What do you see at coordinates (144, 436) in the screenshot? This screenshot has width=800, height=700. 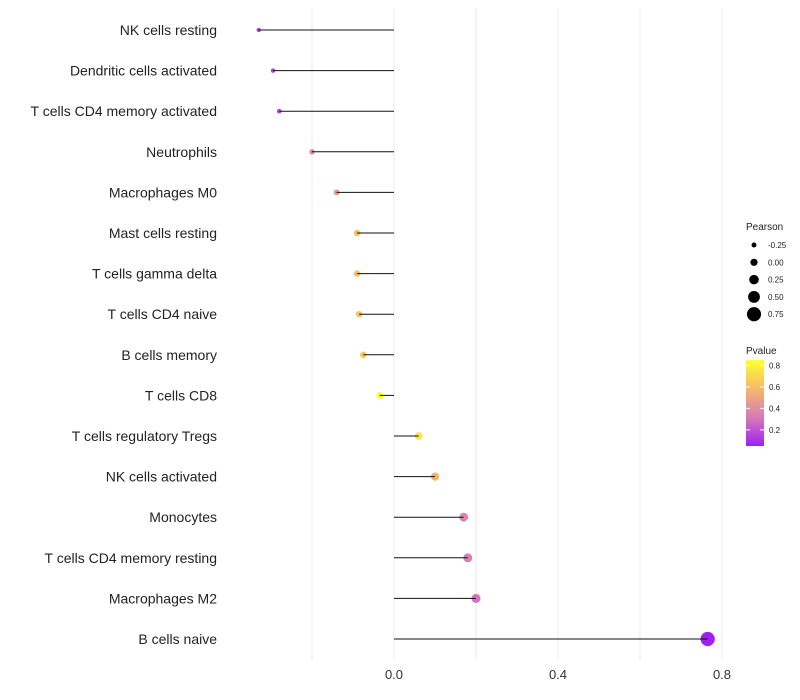 I see `category-label: T cells regulatory Tregs` at bounding box center [144, 436].